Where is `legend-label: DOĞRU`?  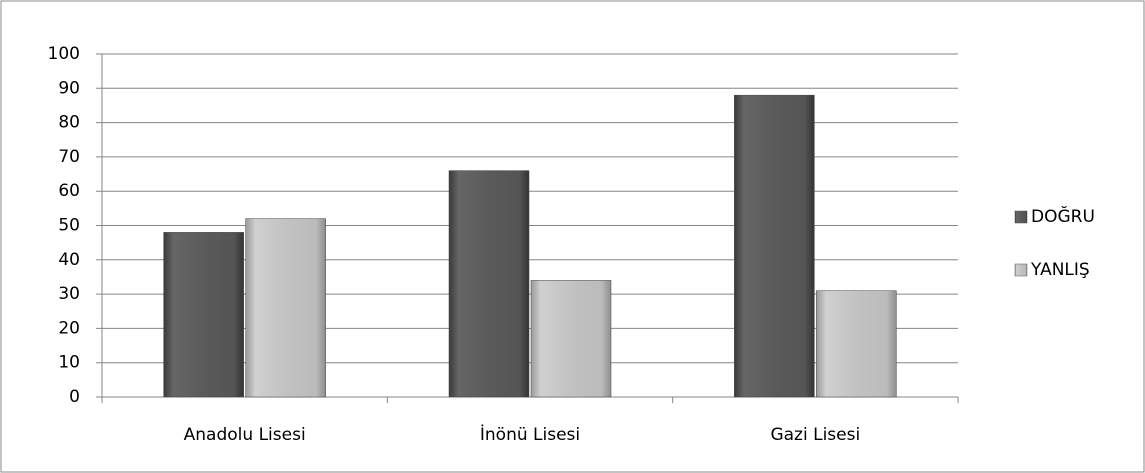 legend-label: DOĞRU is located at coordinates (1063, 216).